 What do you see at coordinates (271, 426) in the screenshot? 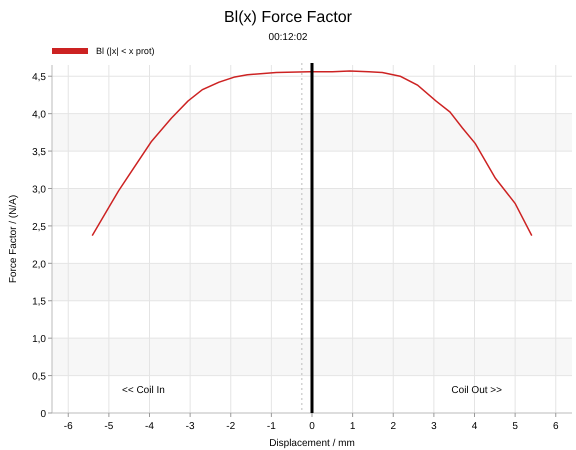
I see `x-tick-label: -1` at bounding box center [271, 426].